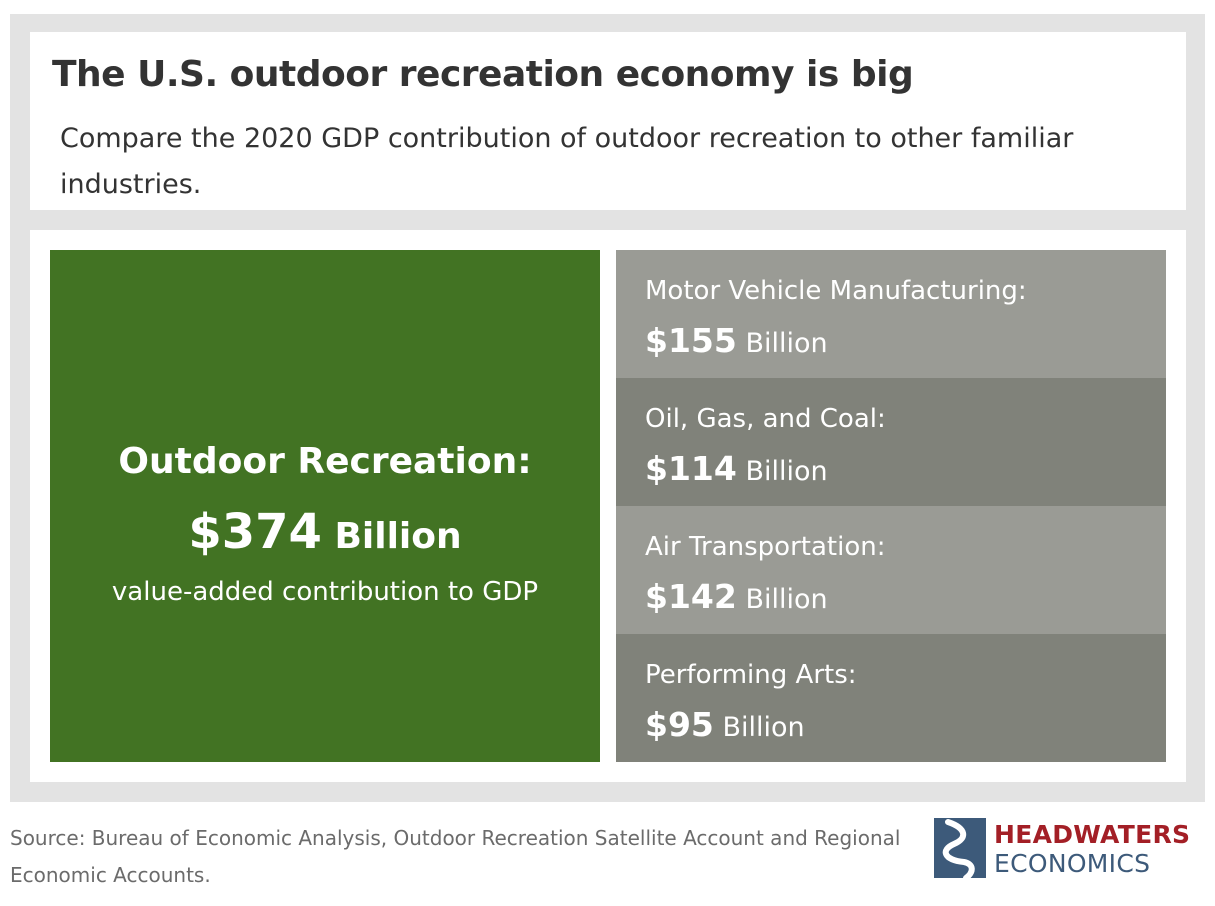 The height and width of the screenshot is (906, 1215). I want to click on tile-oil-gas-and-coal, so click(891, 442).